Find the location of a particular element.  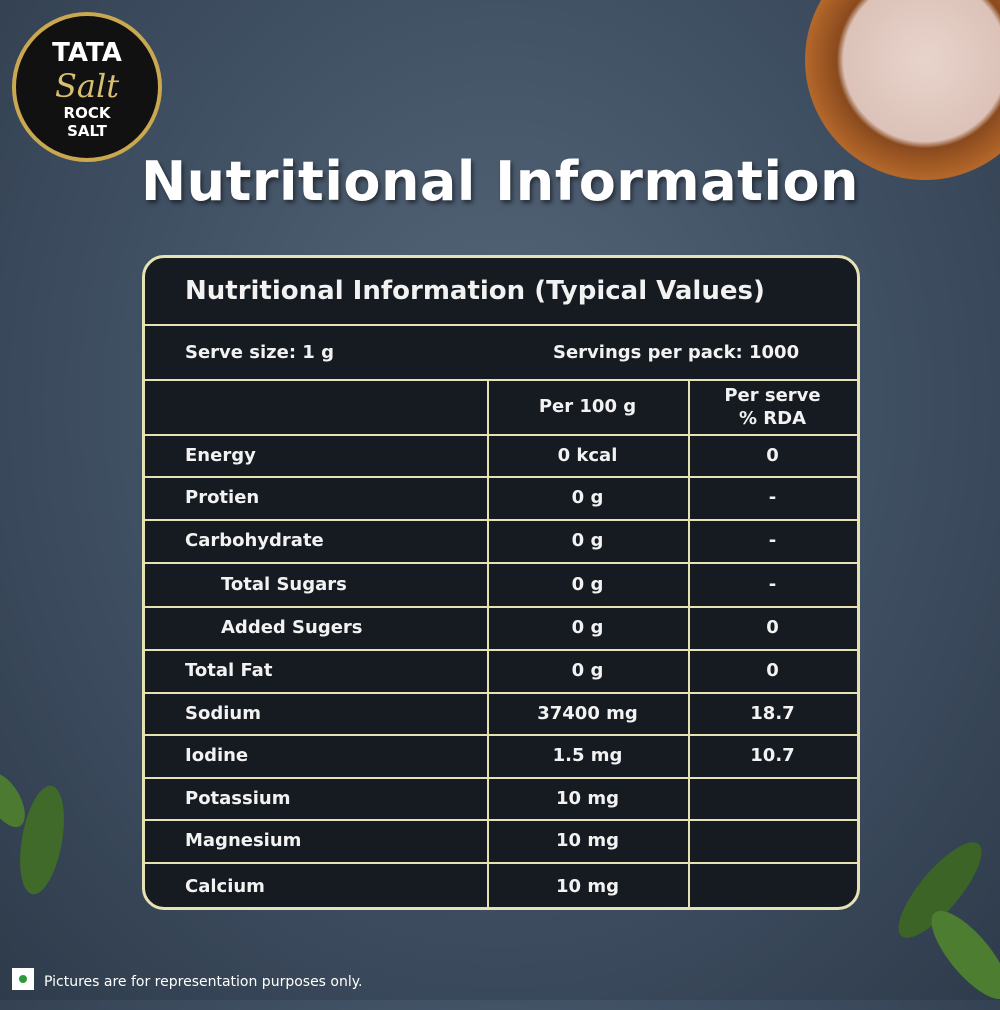

col-header-line: Per serve is located at coordinates (772, 395).